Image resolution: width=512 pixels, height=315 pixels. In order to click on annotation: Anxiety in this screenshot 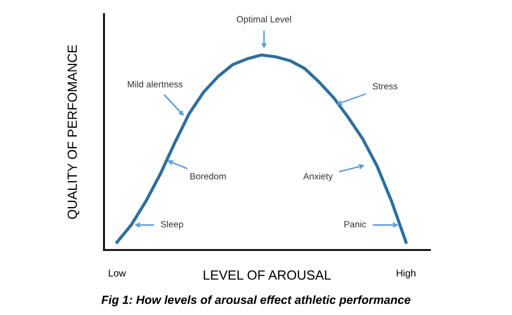, I will do `click(318, 177)`.